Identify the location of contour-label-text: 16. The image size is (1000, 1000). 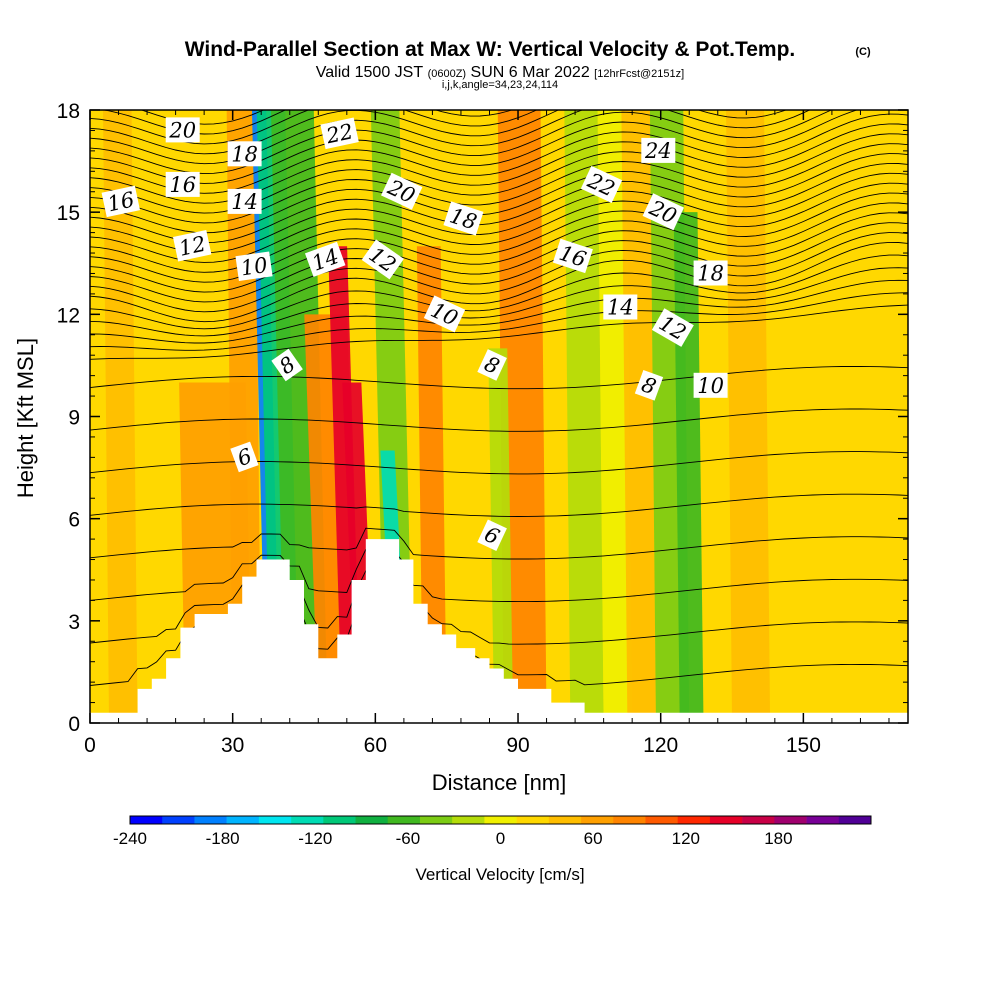
(182, 185).